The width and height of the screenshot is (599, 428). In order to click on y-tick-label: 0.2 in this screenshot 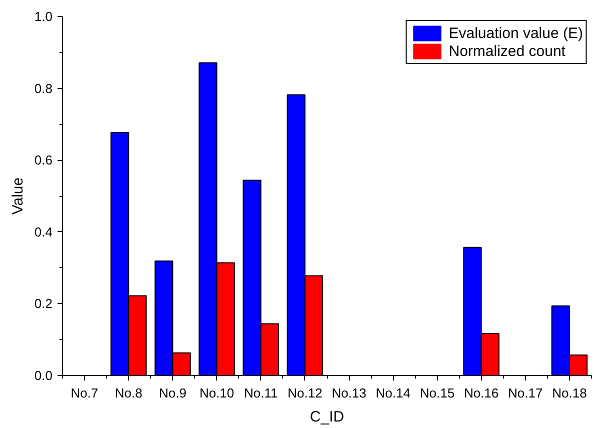, I will do `click(43, 304)`.